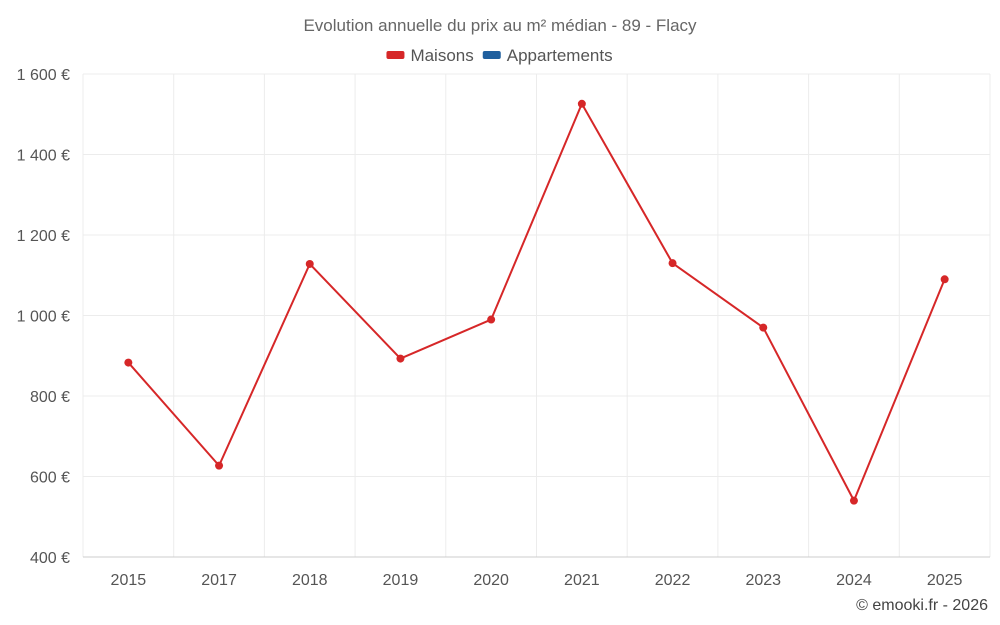  Describe the element at coordinates (50, 558) in the screenshot. I see `y-tick-label: 400 €` at that location.